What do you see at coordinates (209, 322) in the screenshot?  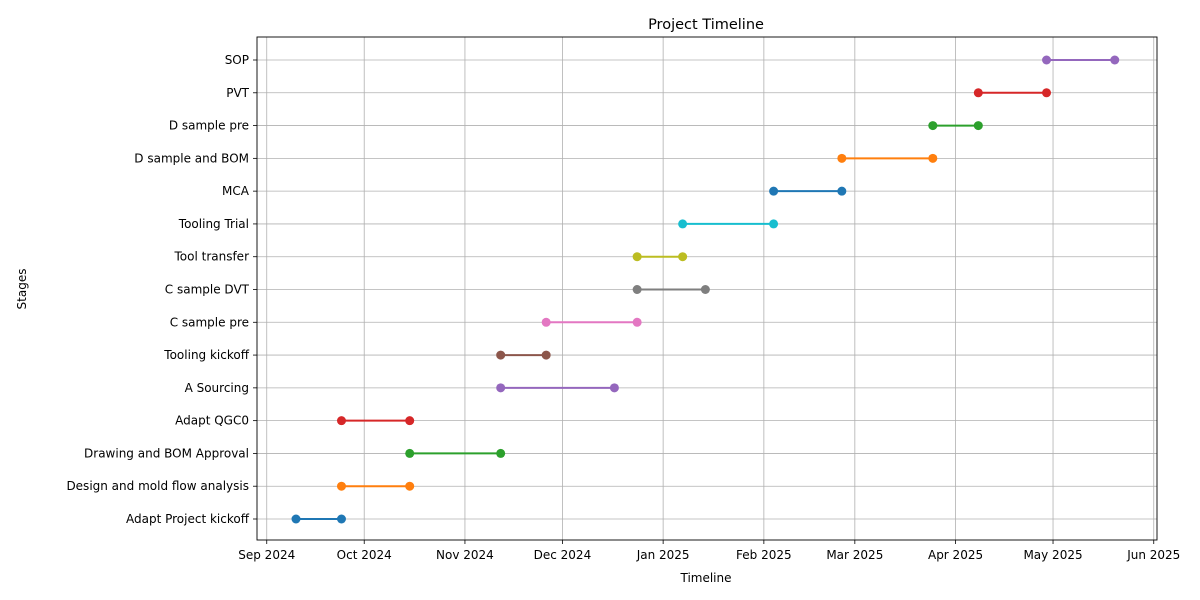 I see `y-tick-label: C sample pre` at bounding box center [209, 322].